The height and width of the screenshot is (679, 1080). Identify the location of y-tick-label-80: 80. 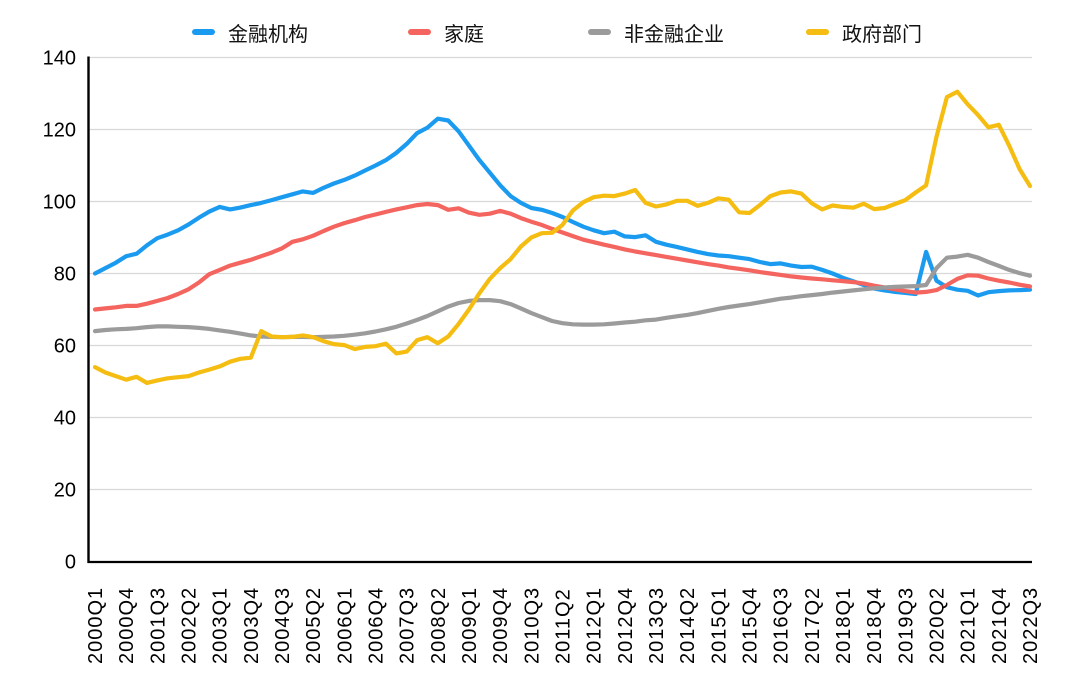
(65, 275).